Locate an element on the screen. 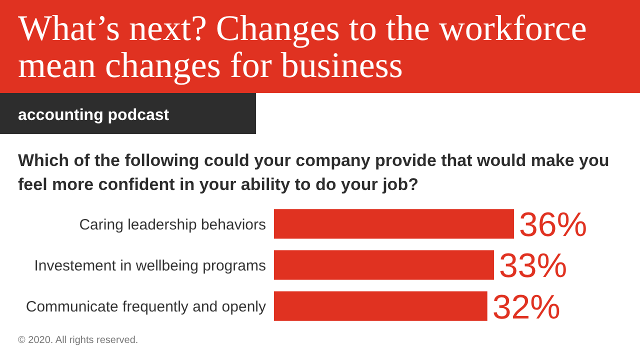 This screenshot has width=640, height=360. data-label: 32% is located at coordinates (526, 307).